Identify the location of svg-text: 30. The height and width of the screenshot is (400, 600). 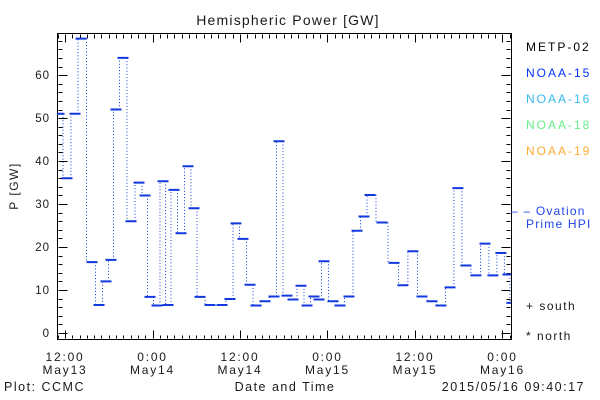
(42, 205).